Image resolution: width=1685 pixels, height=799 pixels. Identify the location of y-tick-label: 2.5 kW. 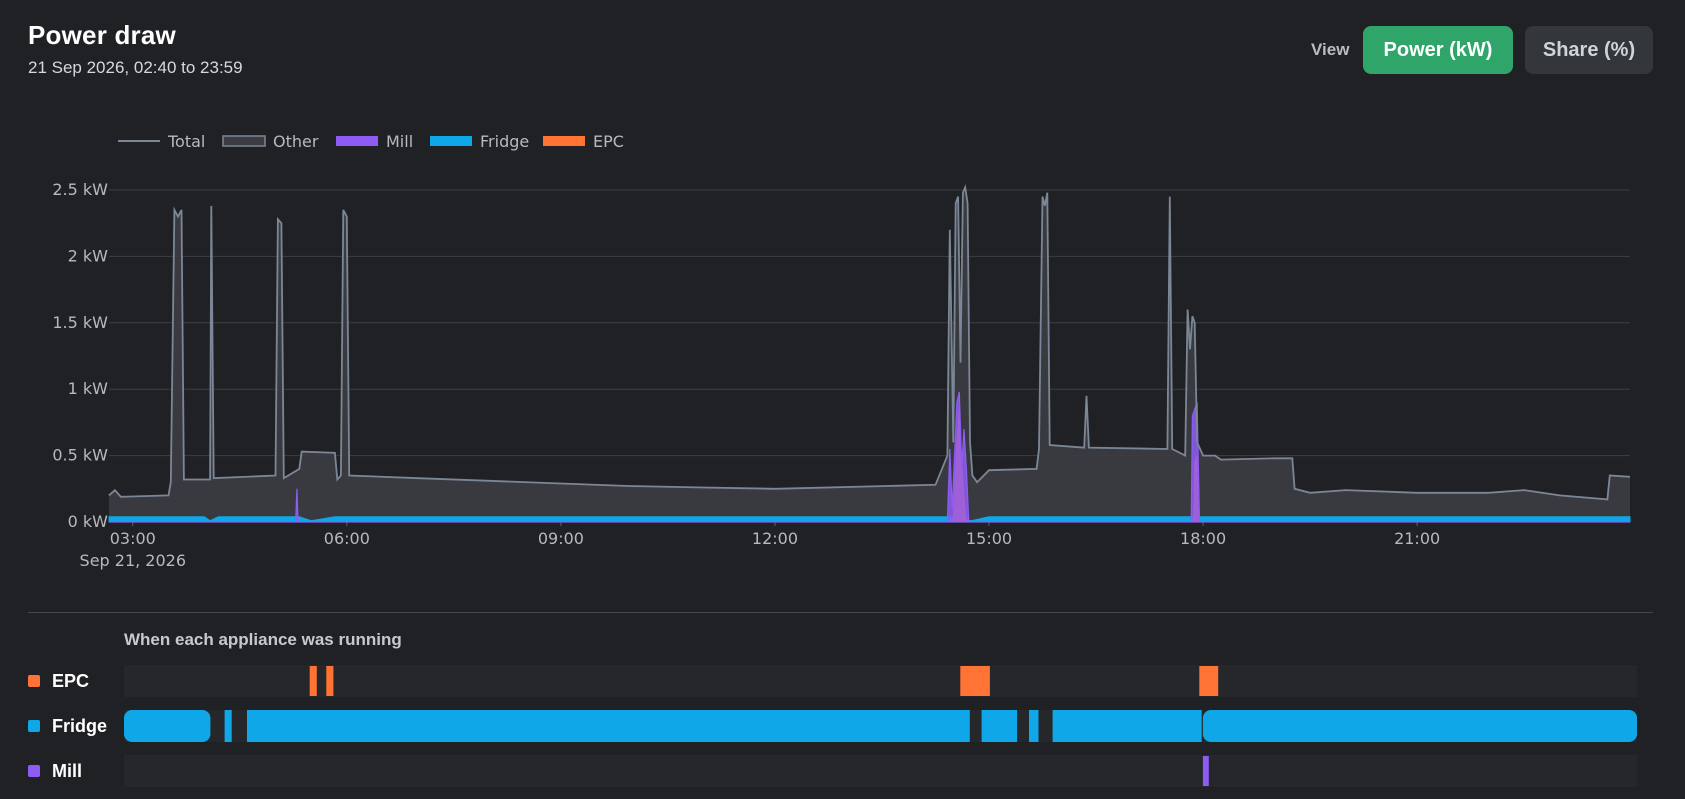
(80, 189).